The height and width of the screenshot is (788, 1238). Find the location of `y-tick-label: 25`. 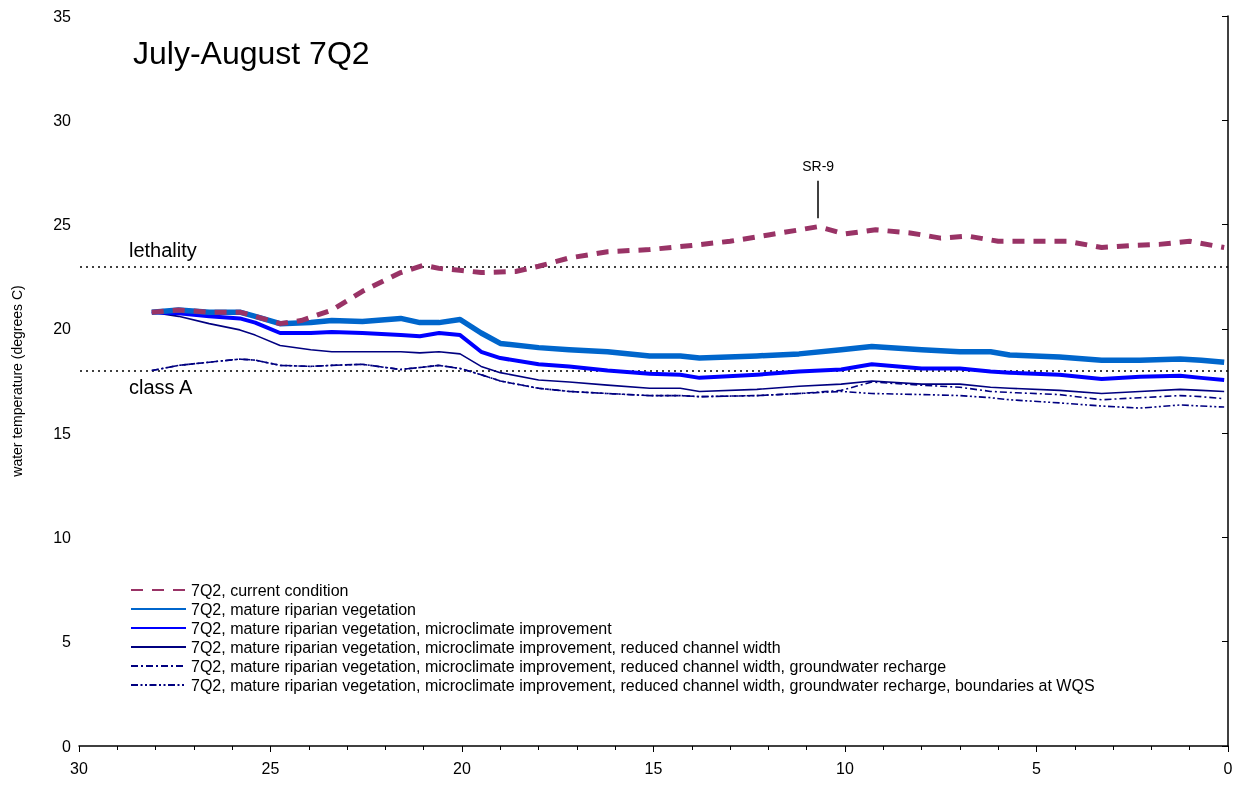

y-tick-label: 25 is located at coordinates (62, 225).